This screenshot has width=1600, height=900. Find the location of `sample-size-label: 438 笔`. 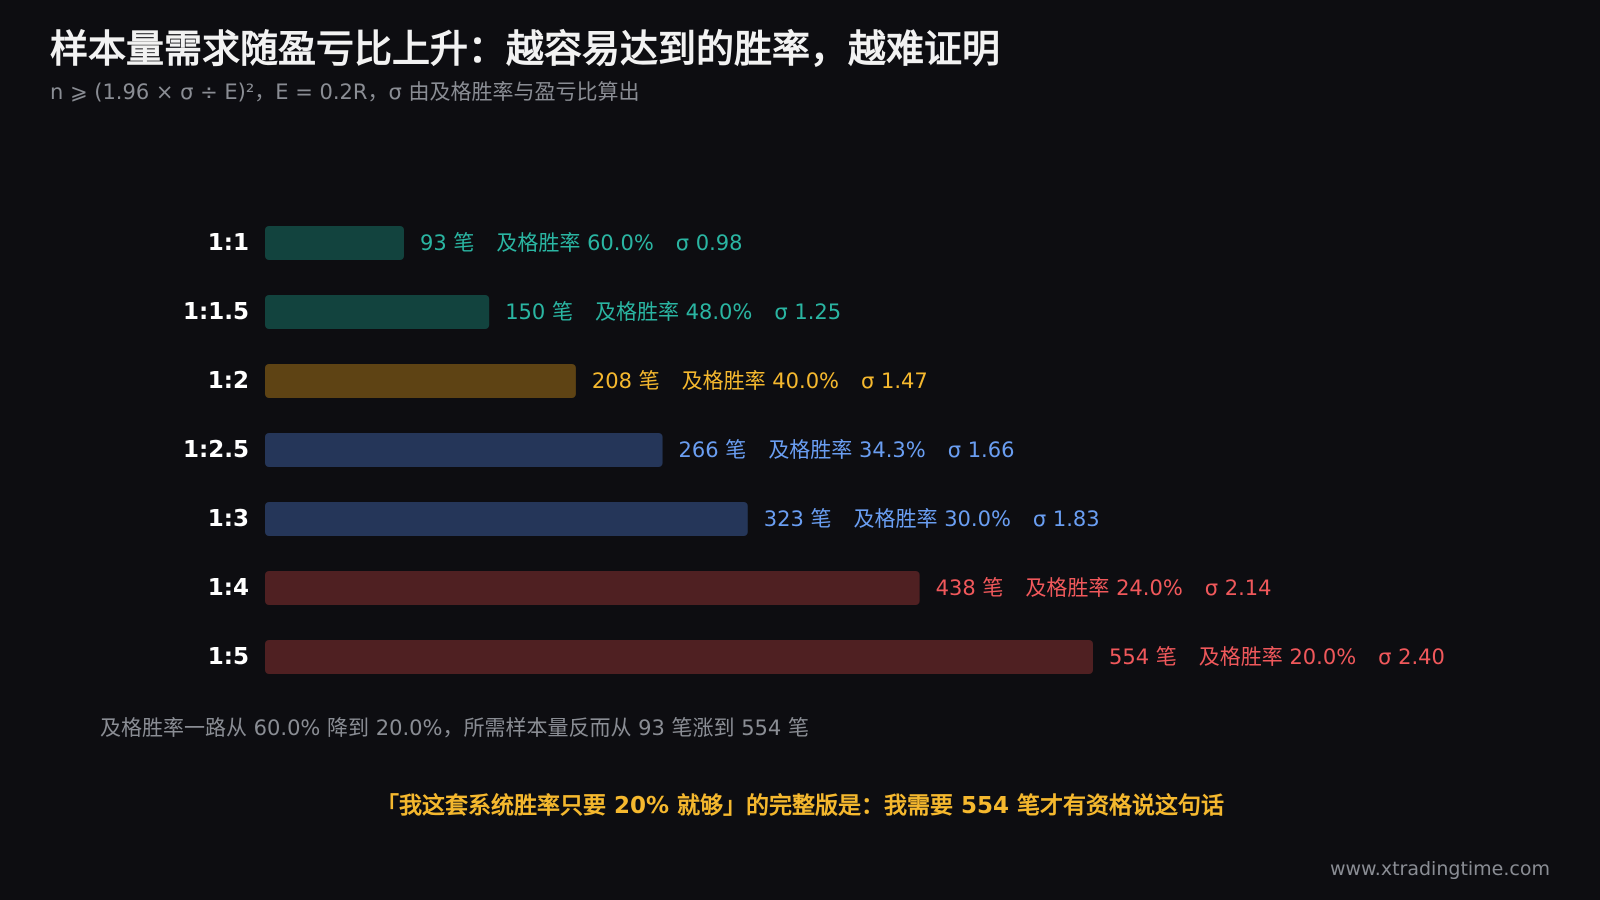

sample-size-label: 438 笔 is located at coordinates (970, 588).